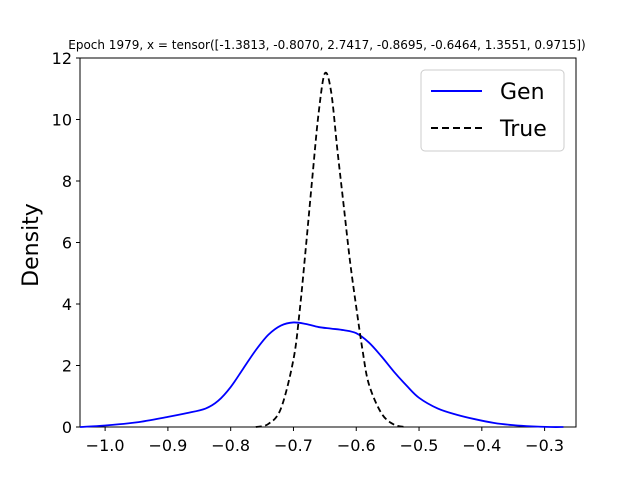 The height and width of the screenshot is (480, 640). I want to click on y-axis: 0 2 4 6 8 10 12, so click(66, 243).